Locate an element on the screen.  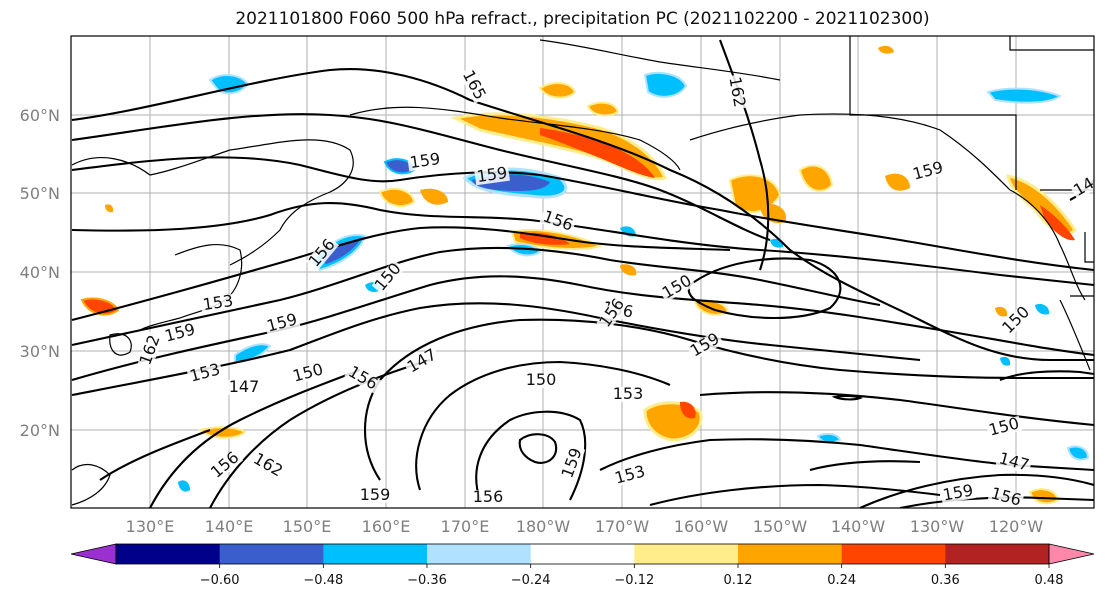
lon-label: 170°W is located at coordinates (622, 526).